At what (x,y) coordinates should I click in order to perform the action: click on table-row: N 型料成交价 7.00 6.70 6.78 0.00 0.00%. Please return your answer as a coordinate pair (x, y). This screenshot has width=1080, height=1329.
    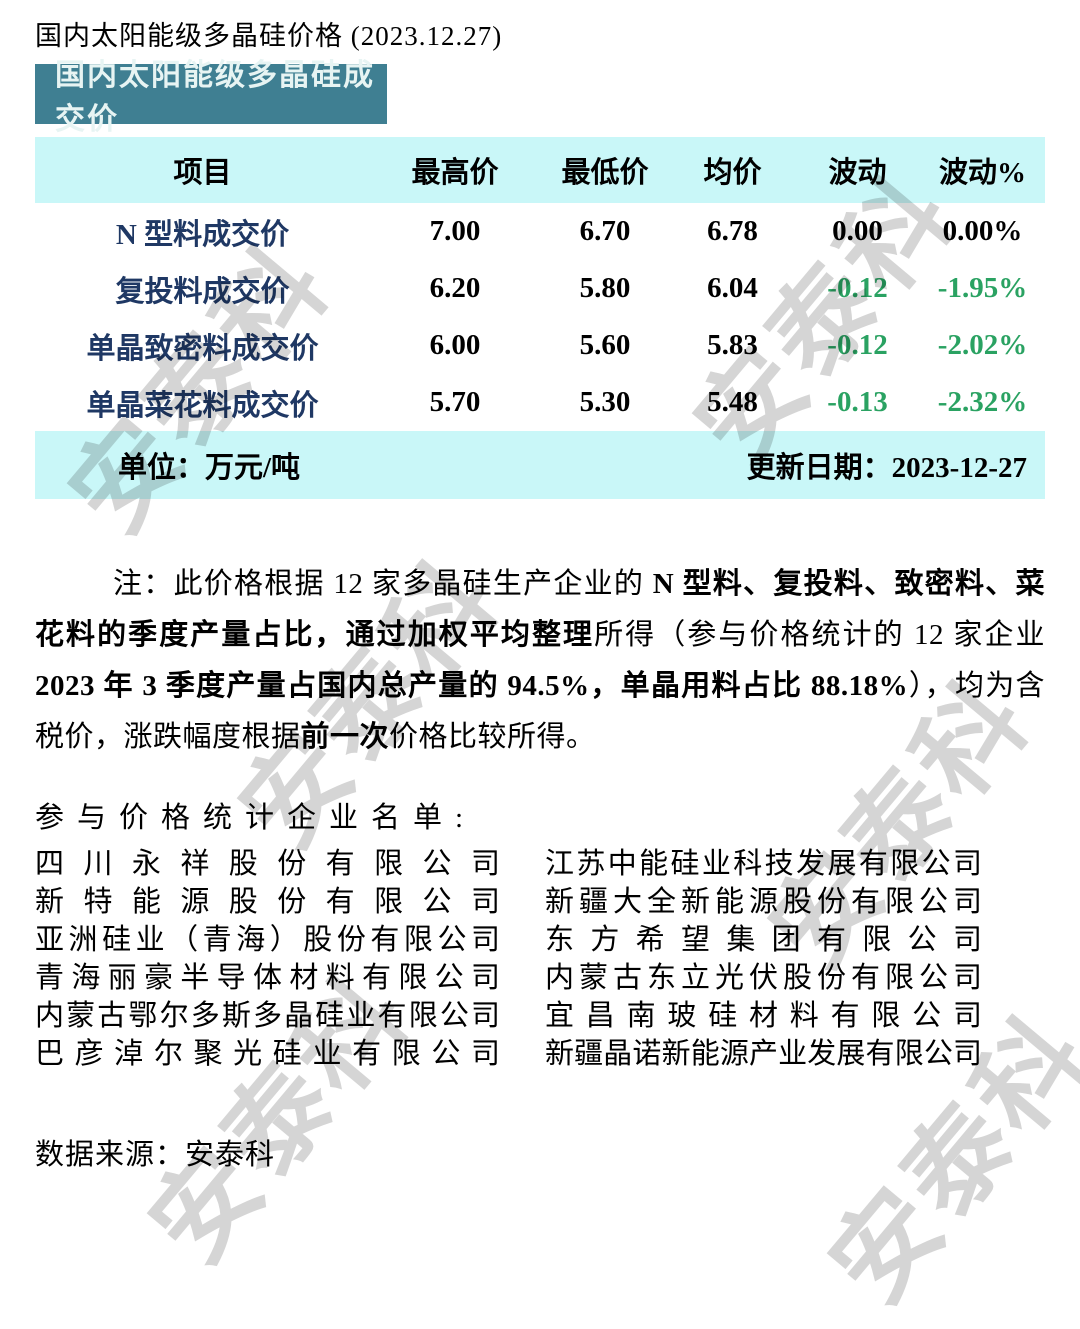
    Looking at the image, I should click on (540, 231).